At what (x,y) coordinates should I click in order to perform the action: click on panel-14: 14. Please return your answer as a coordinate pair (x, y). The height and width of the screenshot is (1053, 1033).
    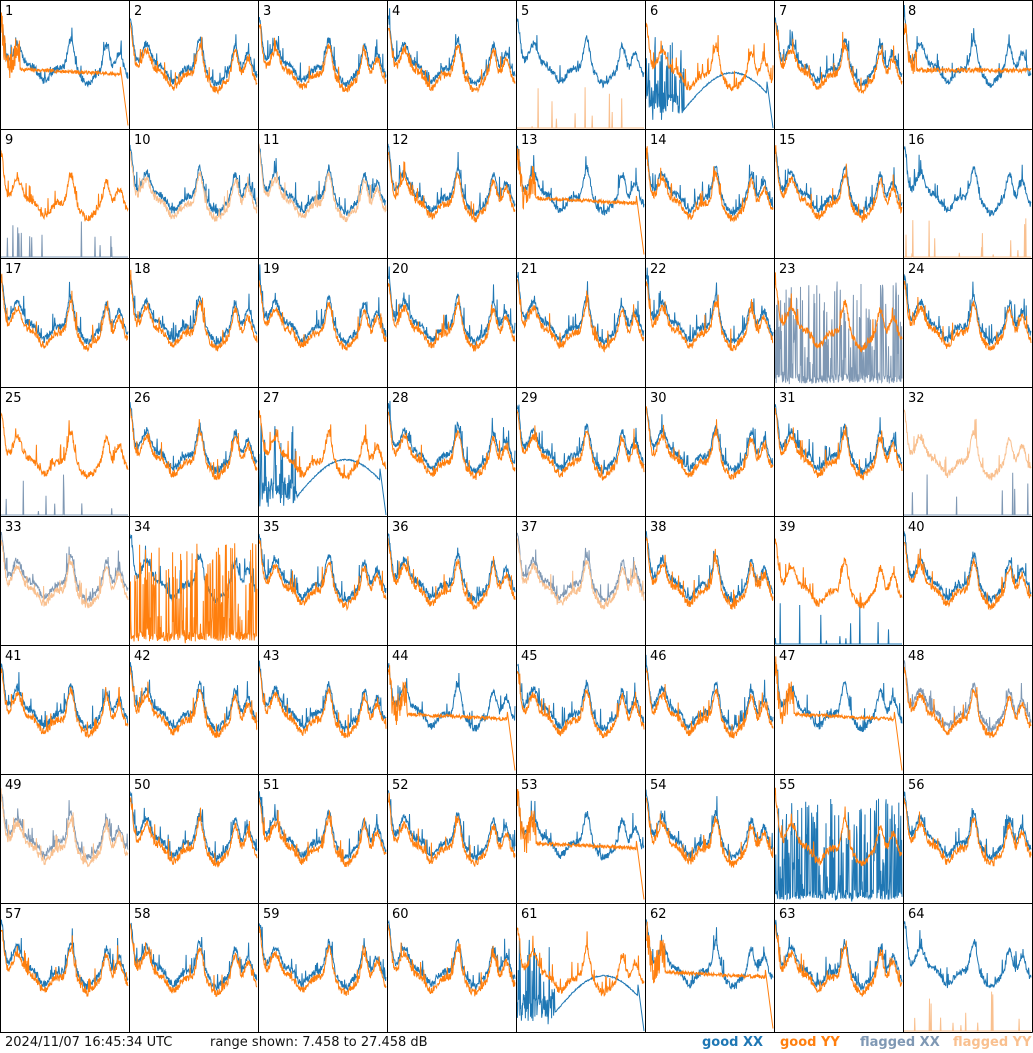
    Looking at the image, I should click on (709, 178).